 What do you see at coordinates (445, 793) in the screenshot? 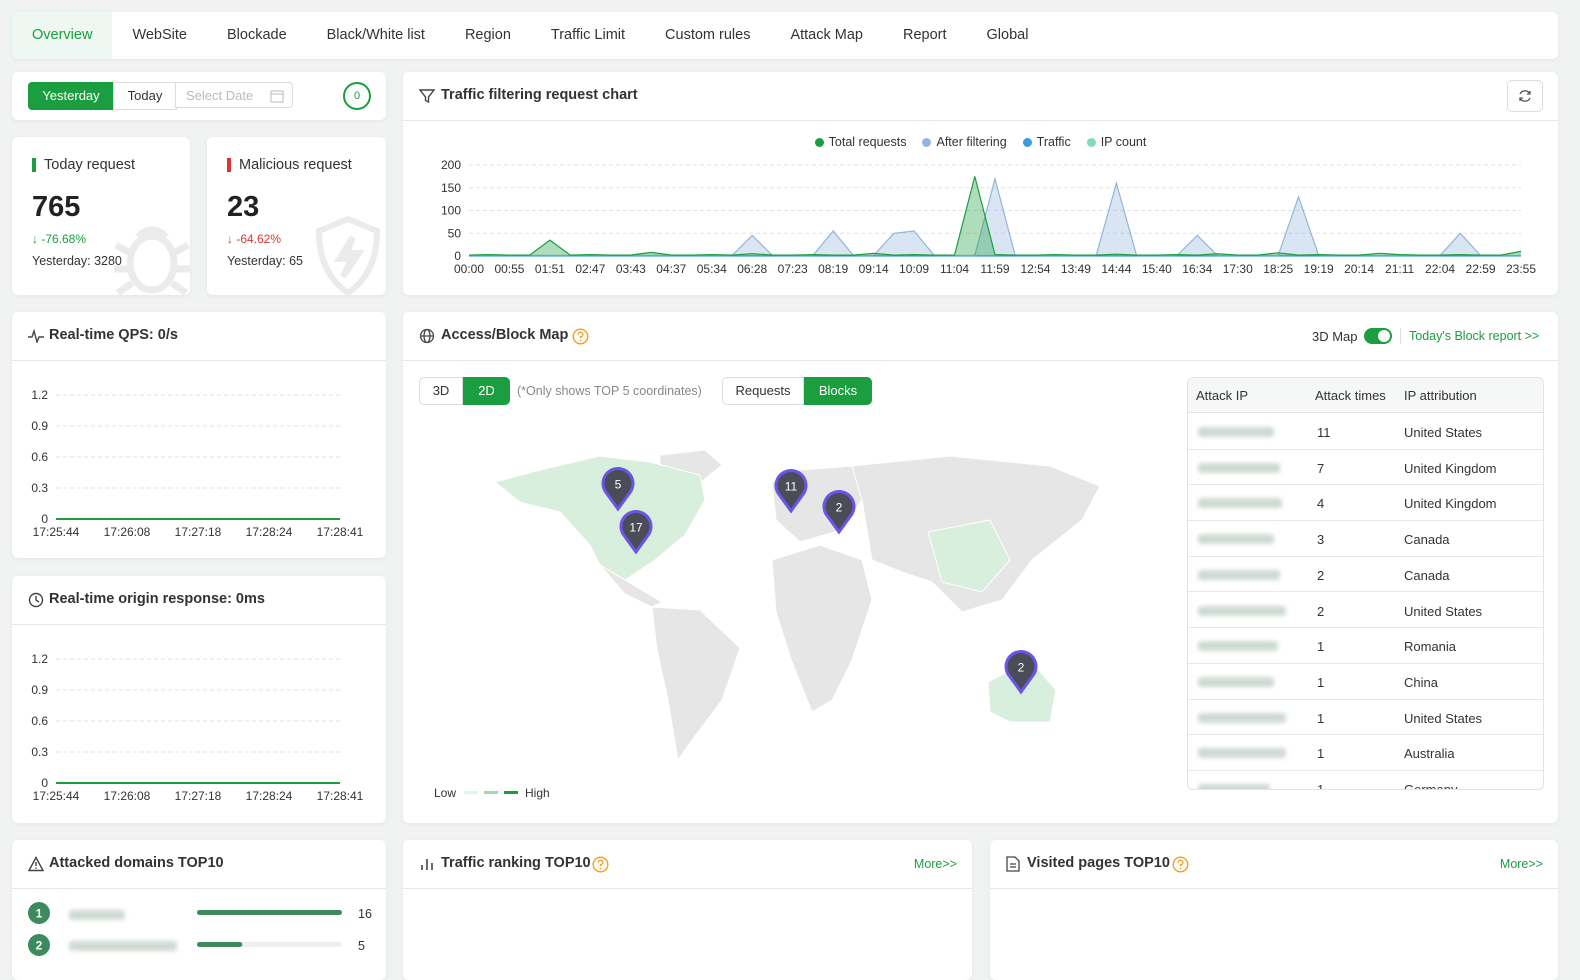
I see `legend-low: Low` at bounding box center [445, 793].